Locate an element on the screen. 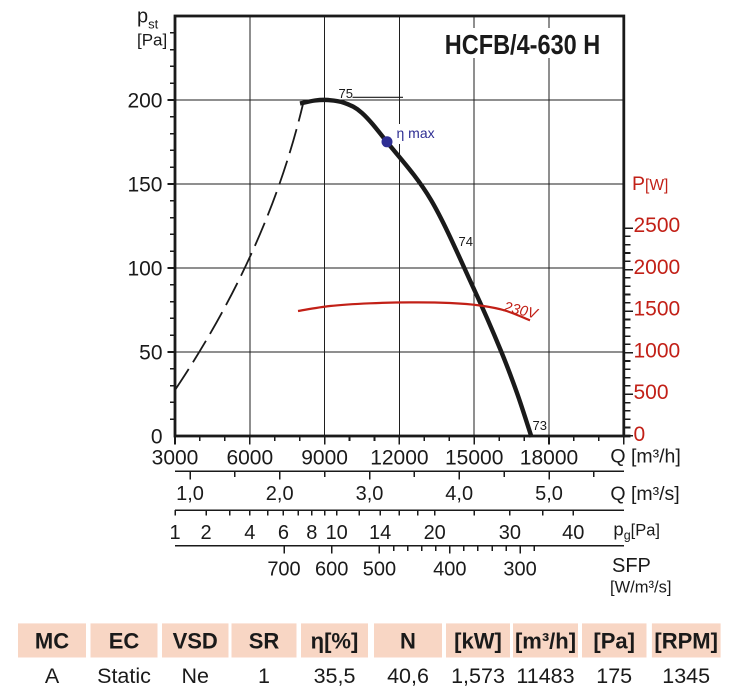  svg-text: pg[Pa] is located at coordinates (636, 531).